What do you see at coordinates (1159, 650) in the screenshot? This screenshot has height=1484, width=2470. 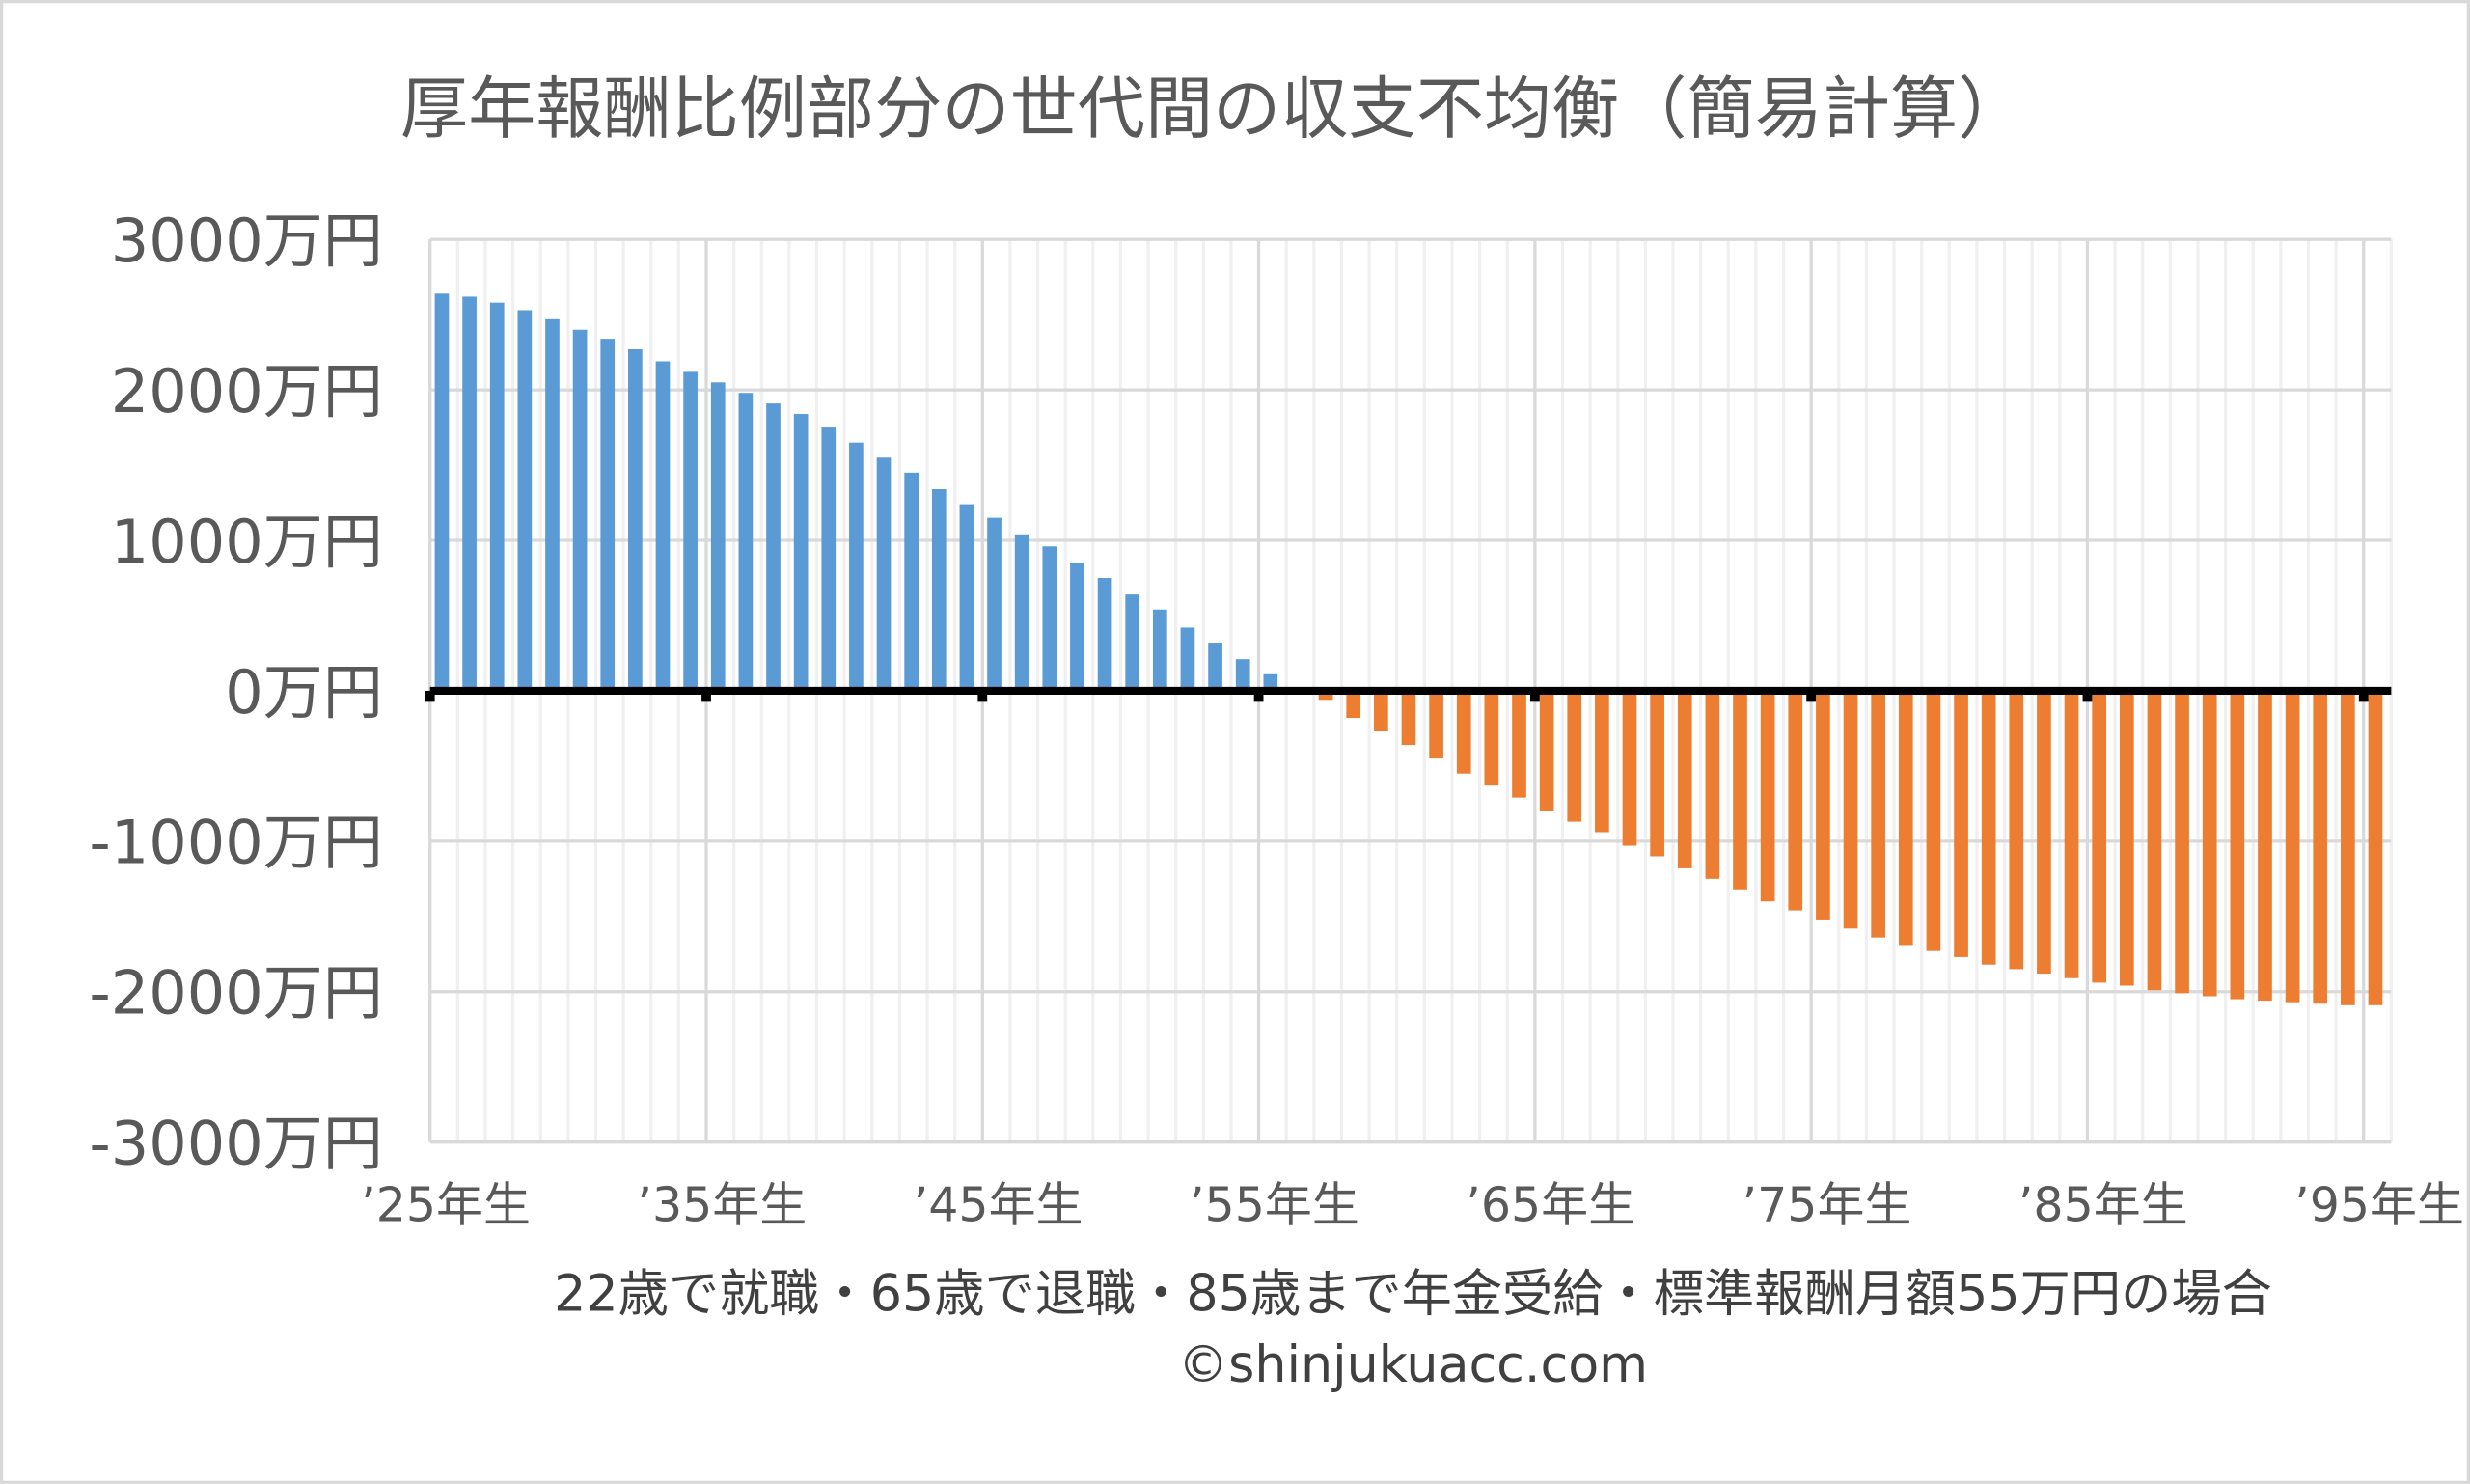 I see `bar-1951` at bounding box center [1159, 650].